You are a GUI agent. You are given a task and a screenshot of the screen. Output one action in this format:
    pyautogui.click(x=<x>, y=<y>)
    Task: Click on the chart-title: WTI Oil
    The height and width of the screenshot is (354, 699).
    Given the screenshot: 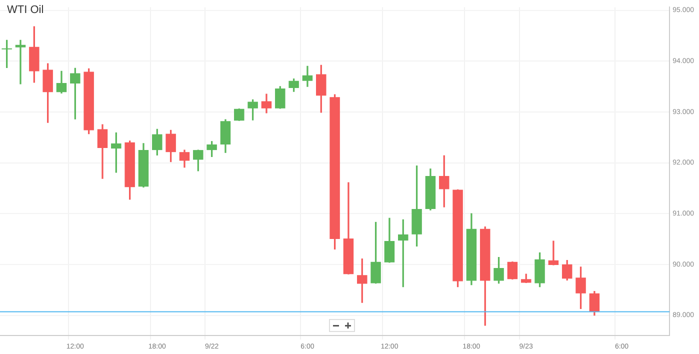 What is the action you would take?
    pyautogui.click(x=25, y=10)
    